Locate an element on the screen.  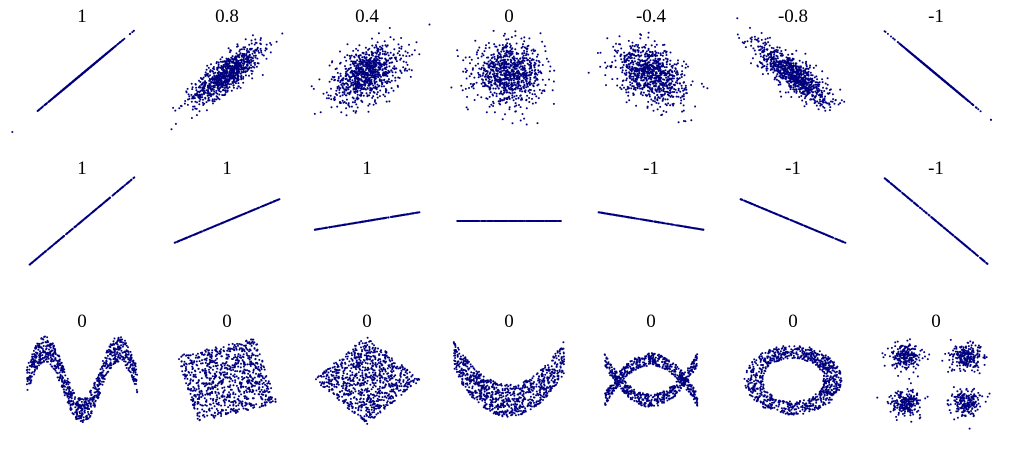
scatter-panel: -0.8 is located at coordinates (791, 59).